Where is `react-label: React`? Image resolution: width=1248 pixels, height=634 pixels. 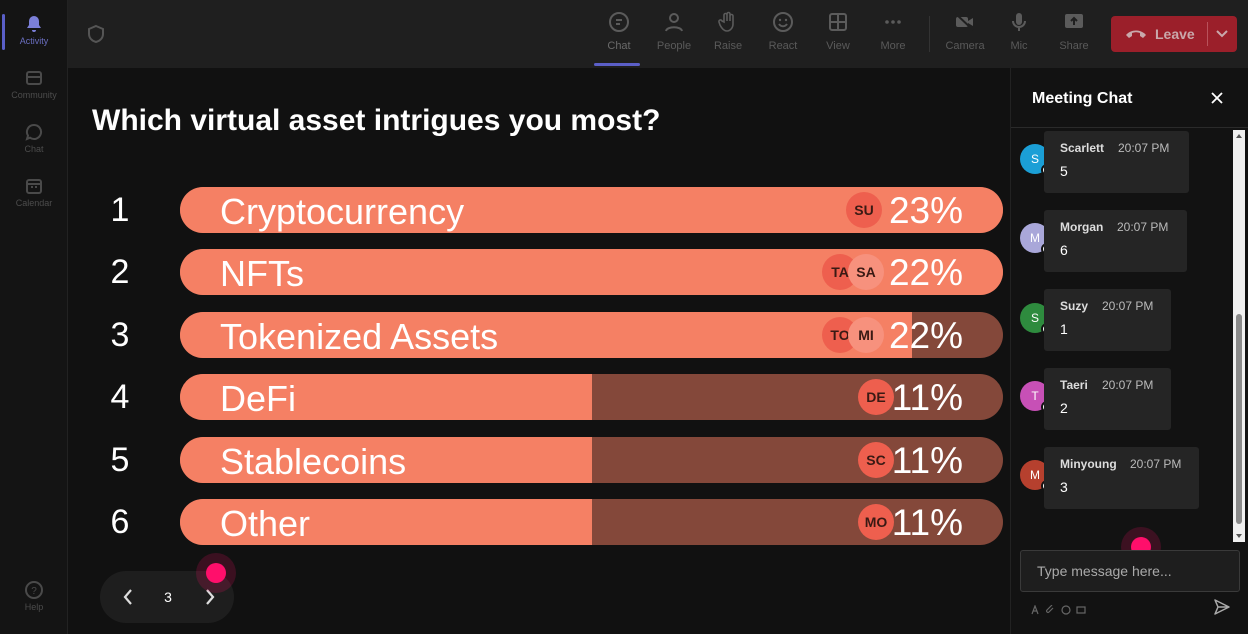
react-label: React is located at coordinates (783, 46).